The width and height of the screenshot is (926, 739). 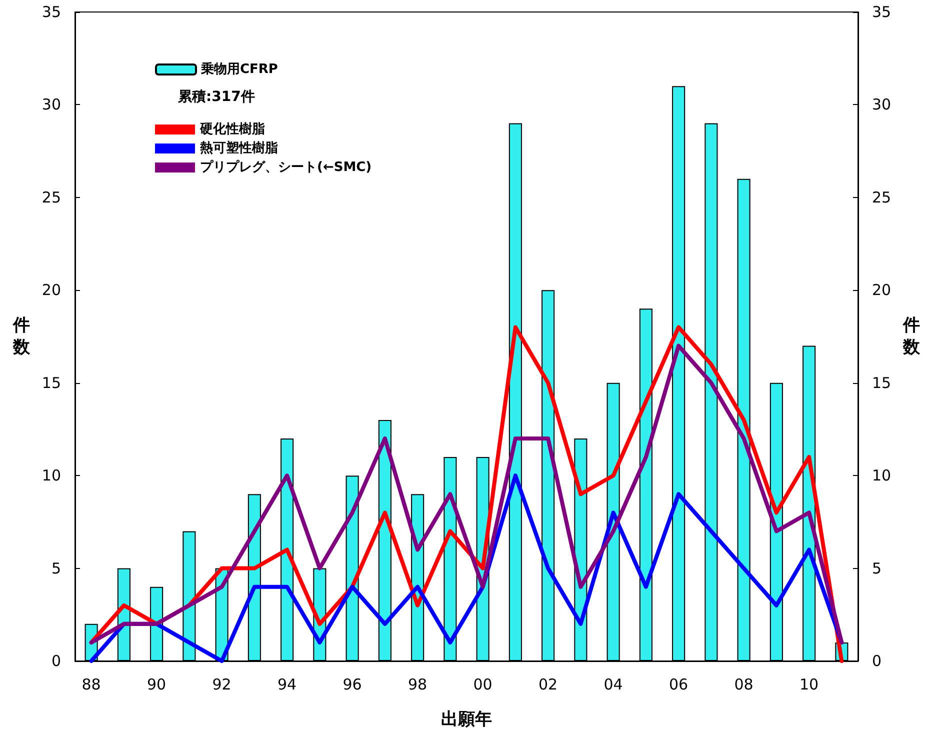 I want to click on y-tick-label: 15, so click(x=51, y=383).